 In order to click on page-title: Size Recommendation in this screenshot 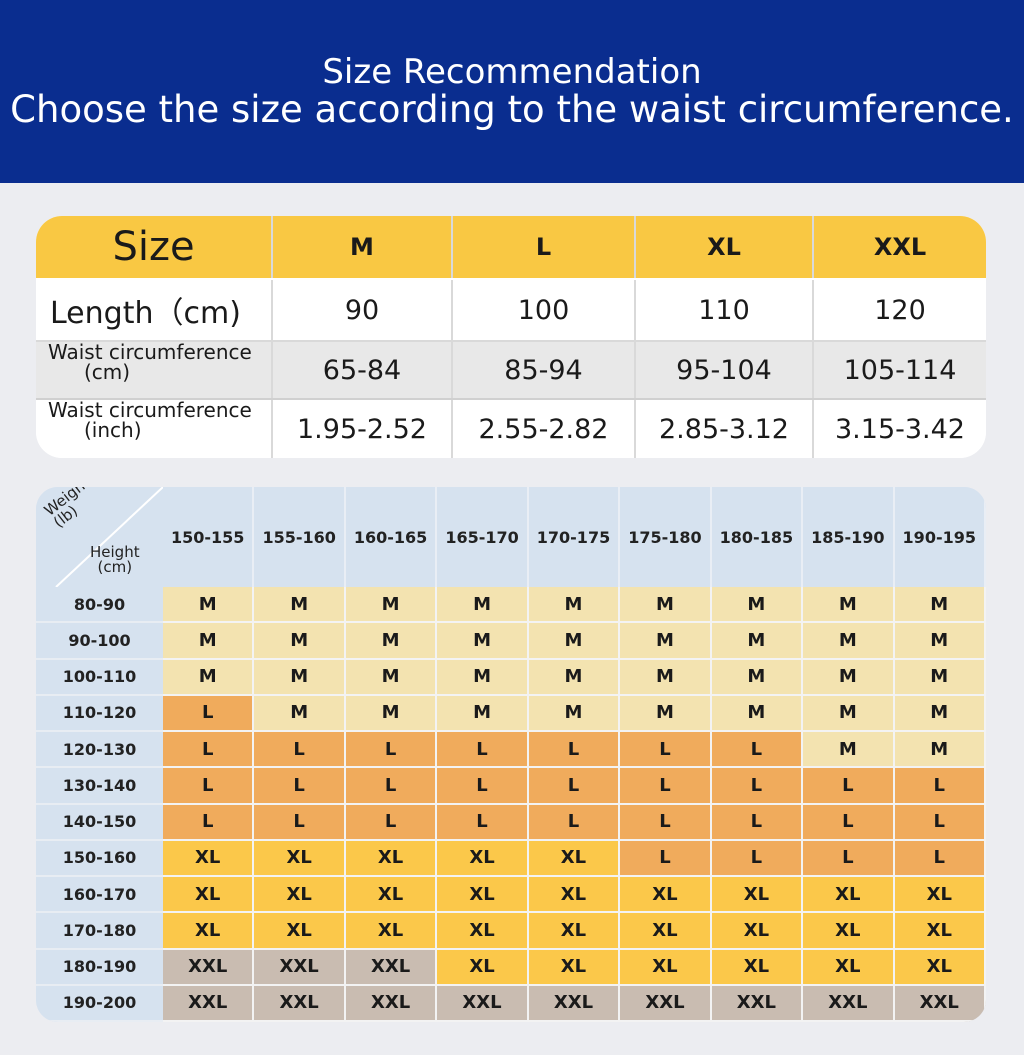, I will do `click(512, 72)`.